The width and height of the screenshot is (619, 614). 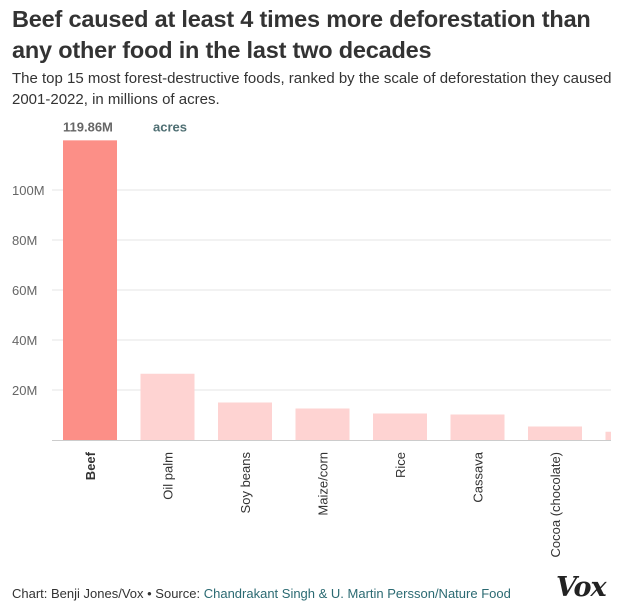 I want to click on bar-beef, so click(x=90, y=290).